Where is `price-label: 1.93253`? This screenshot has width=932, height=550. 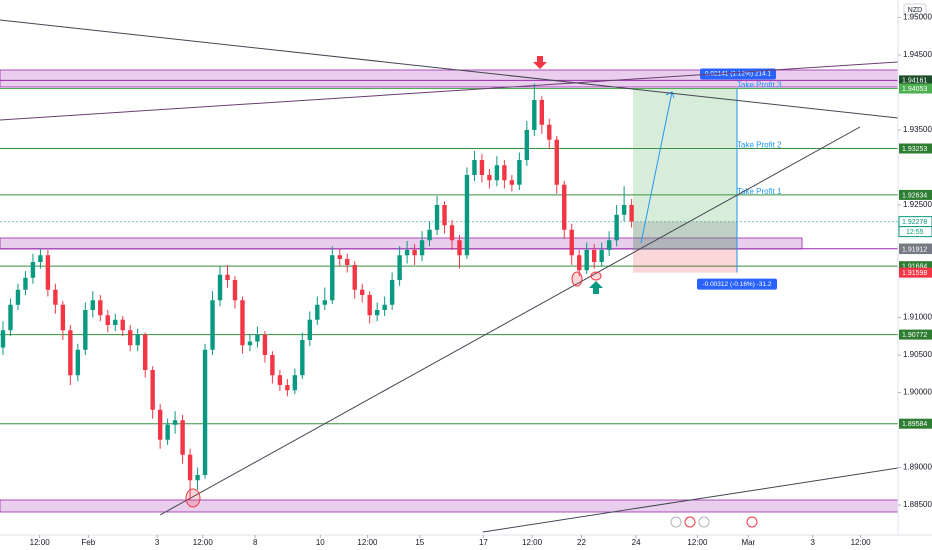 price-label: 1.93253 is located at coordinates (914, 149).